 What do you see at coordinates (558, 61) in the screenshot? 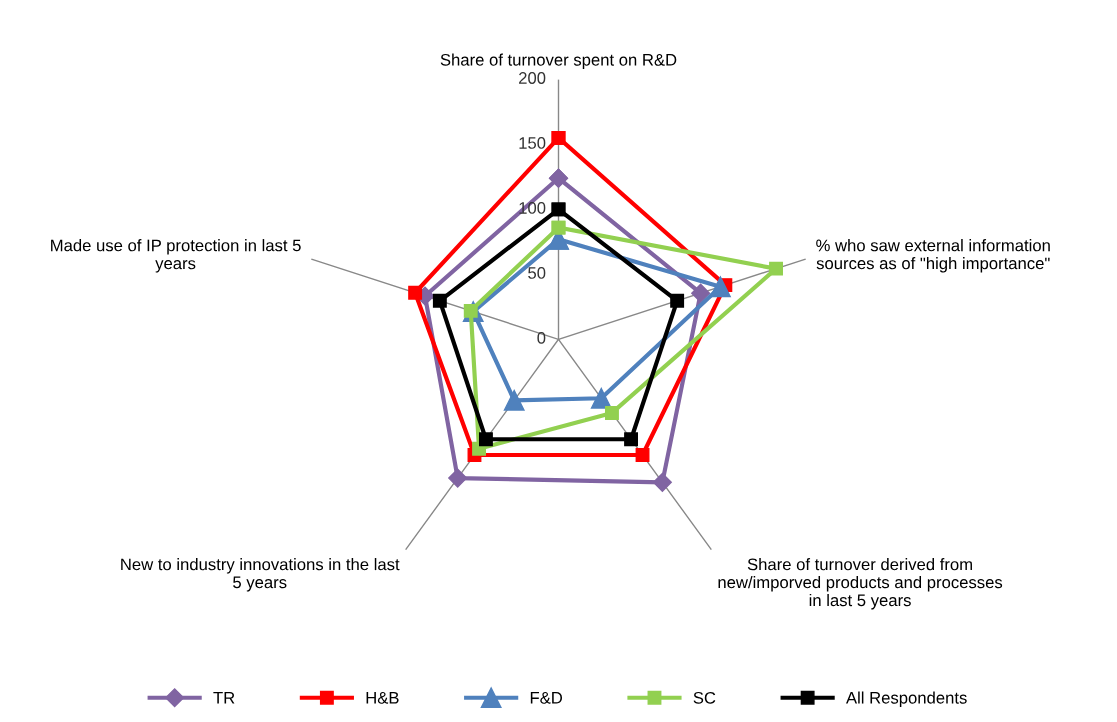
I see `spoke-label: Share of turnover spent on R&D` at bounding box center [558, 61].